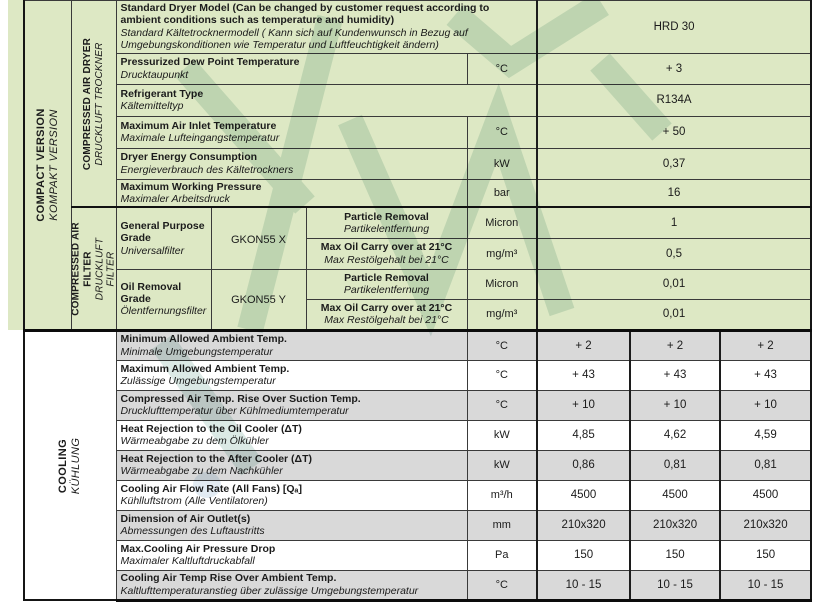 The width and height of the screenshot is (833, 616). Describe the element at coordinates (154, 74) in the screenshot. I see `desc-de: Drucktaupunkt` at that location.